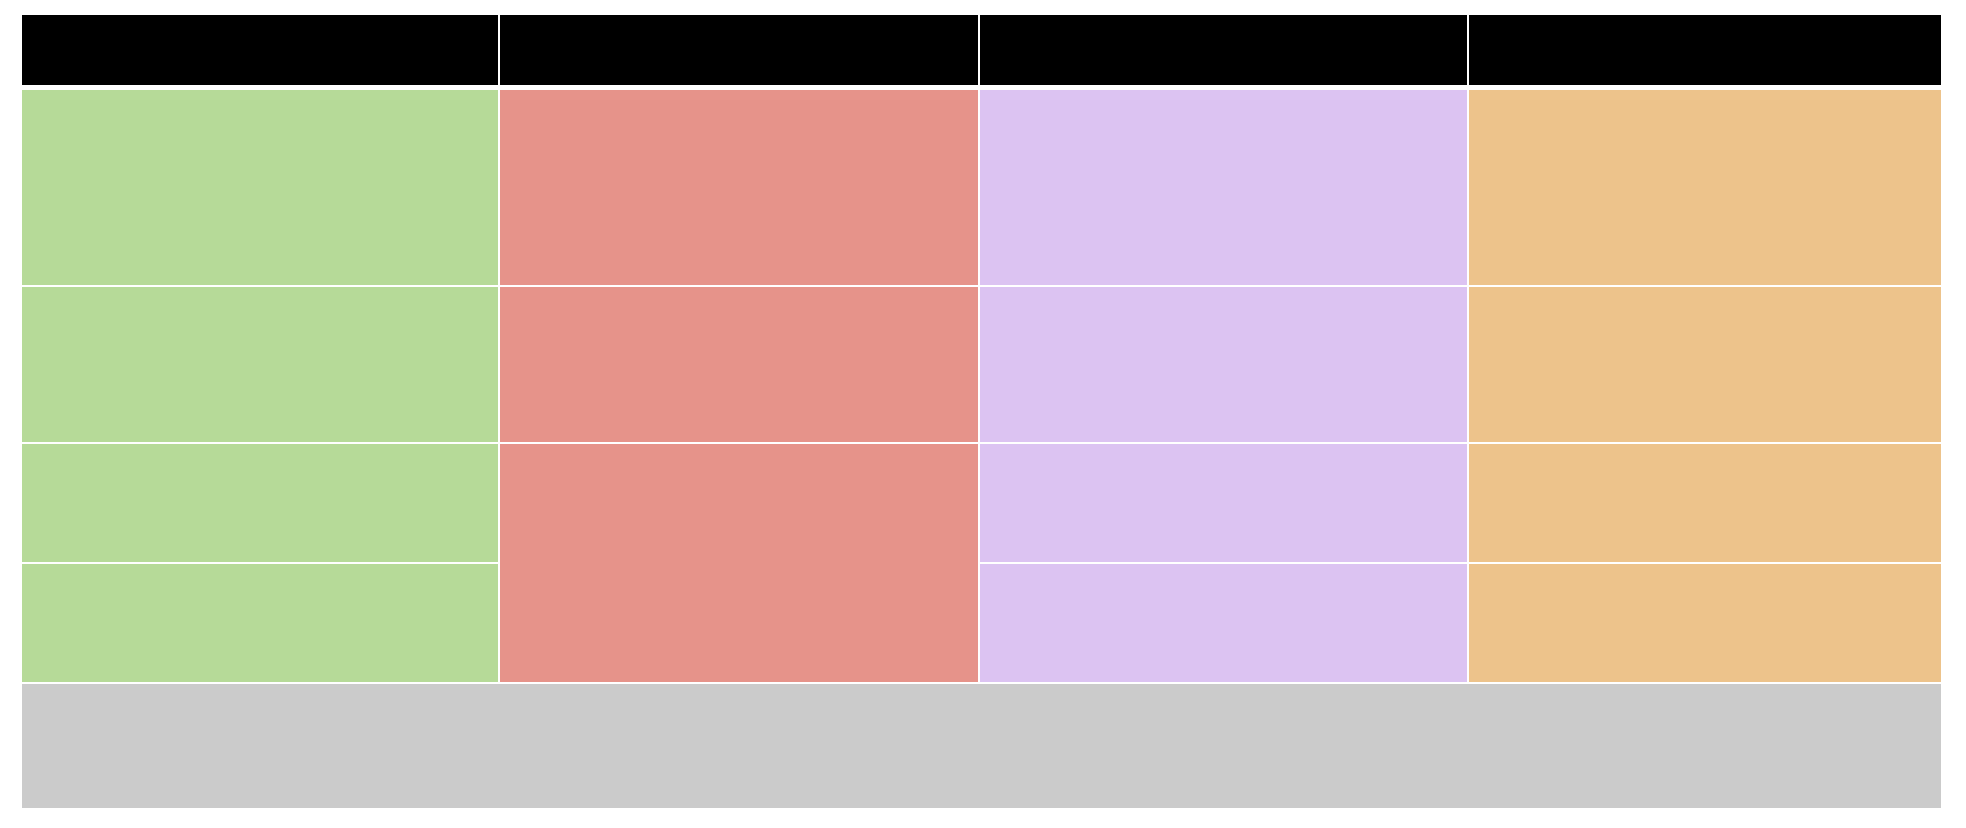  Describe the element at coordinates (740, 564) in the screenshot. I see `row-3-cell-2-merged` at that location.